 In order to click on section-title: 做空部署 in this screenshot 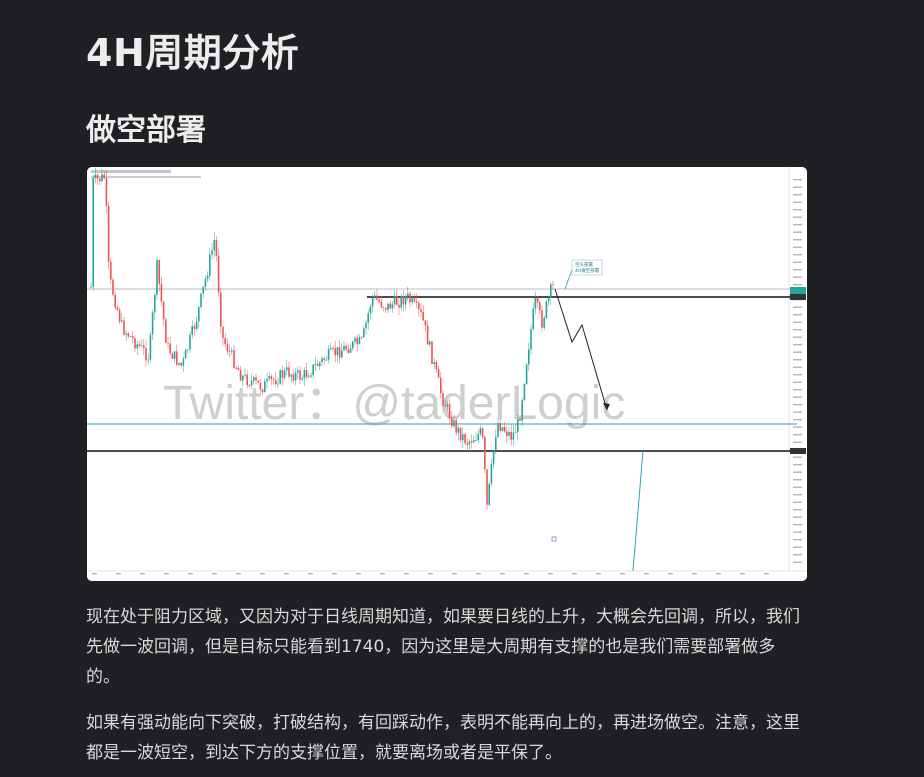, I will do `click(146, 130)`.